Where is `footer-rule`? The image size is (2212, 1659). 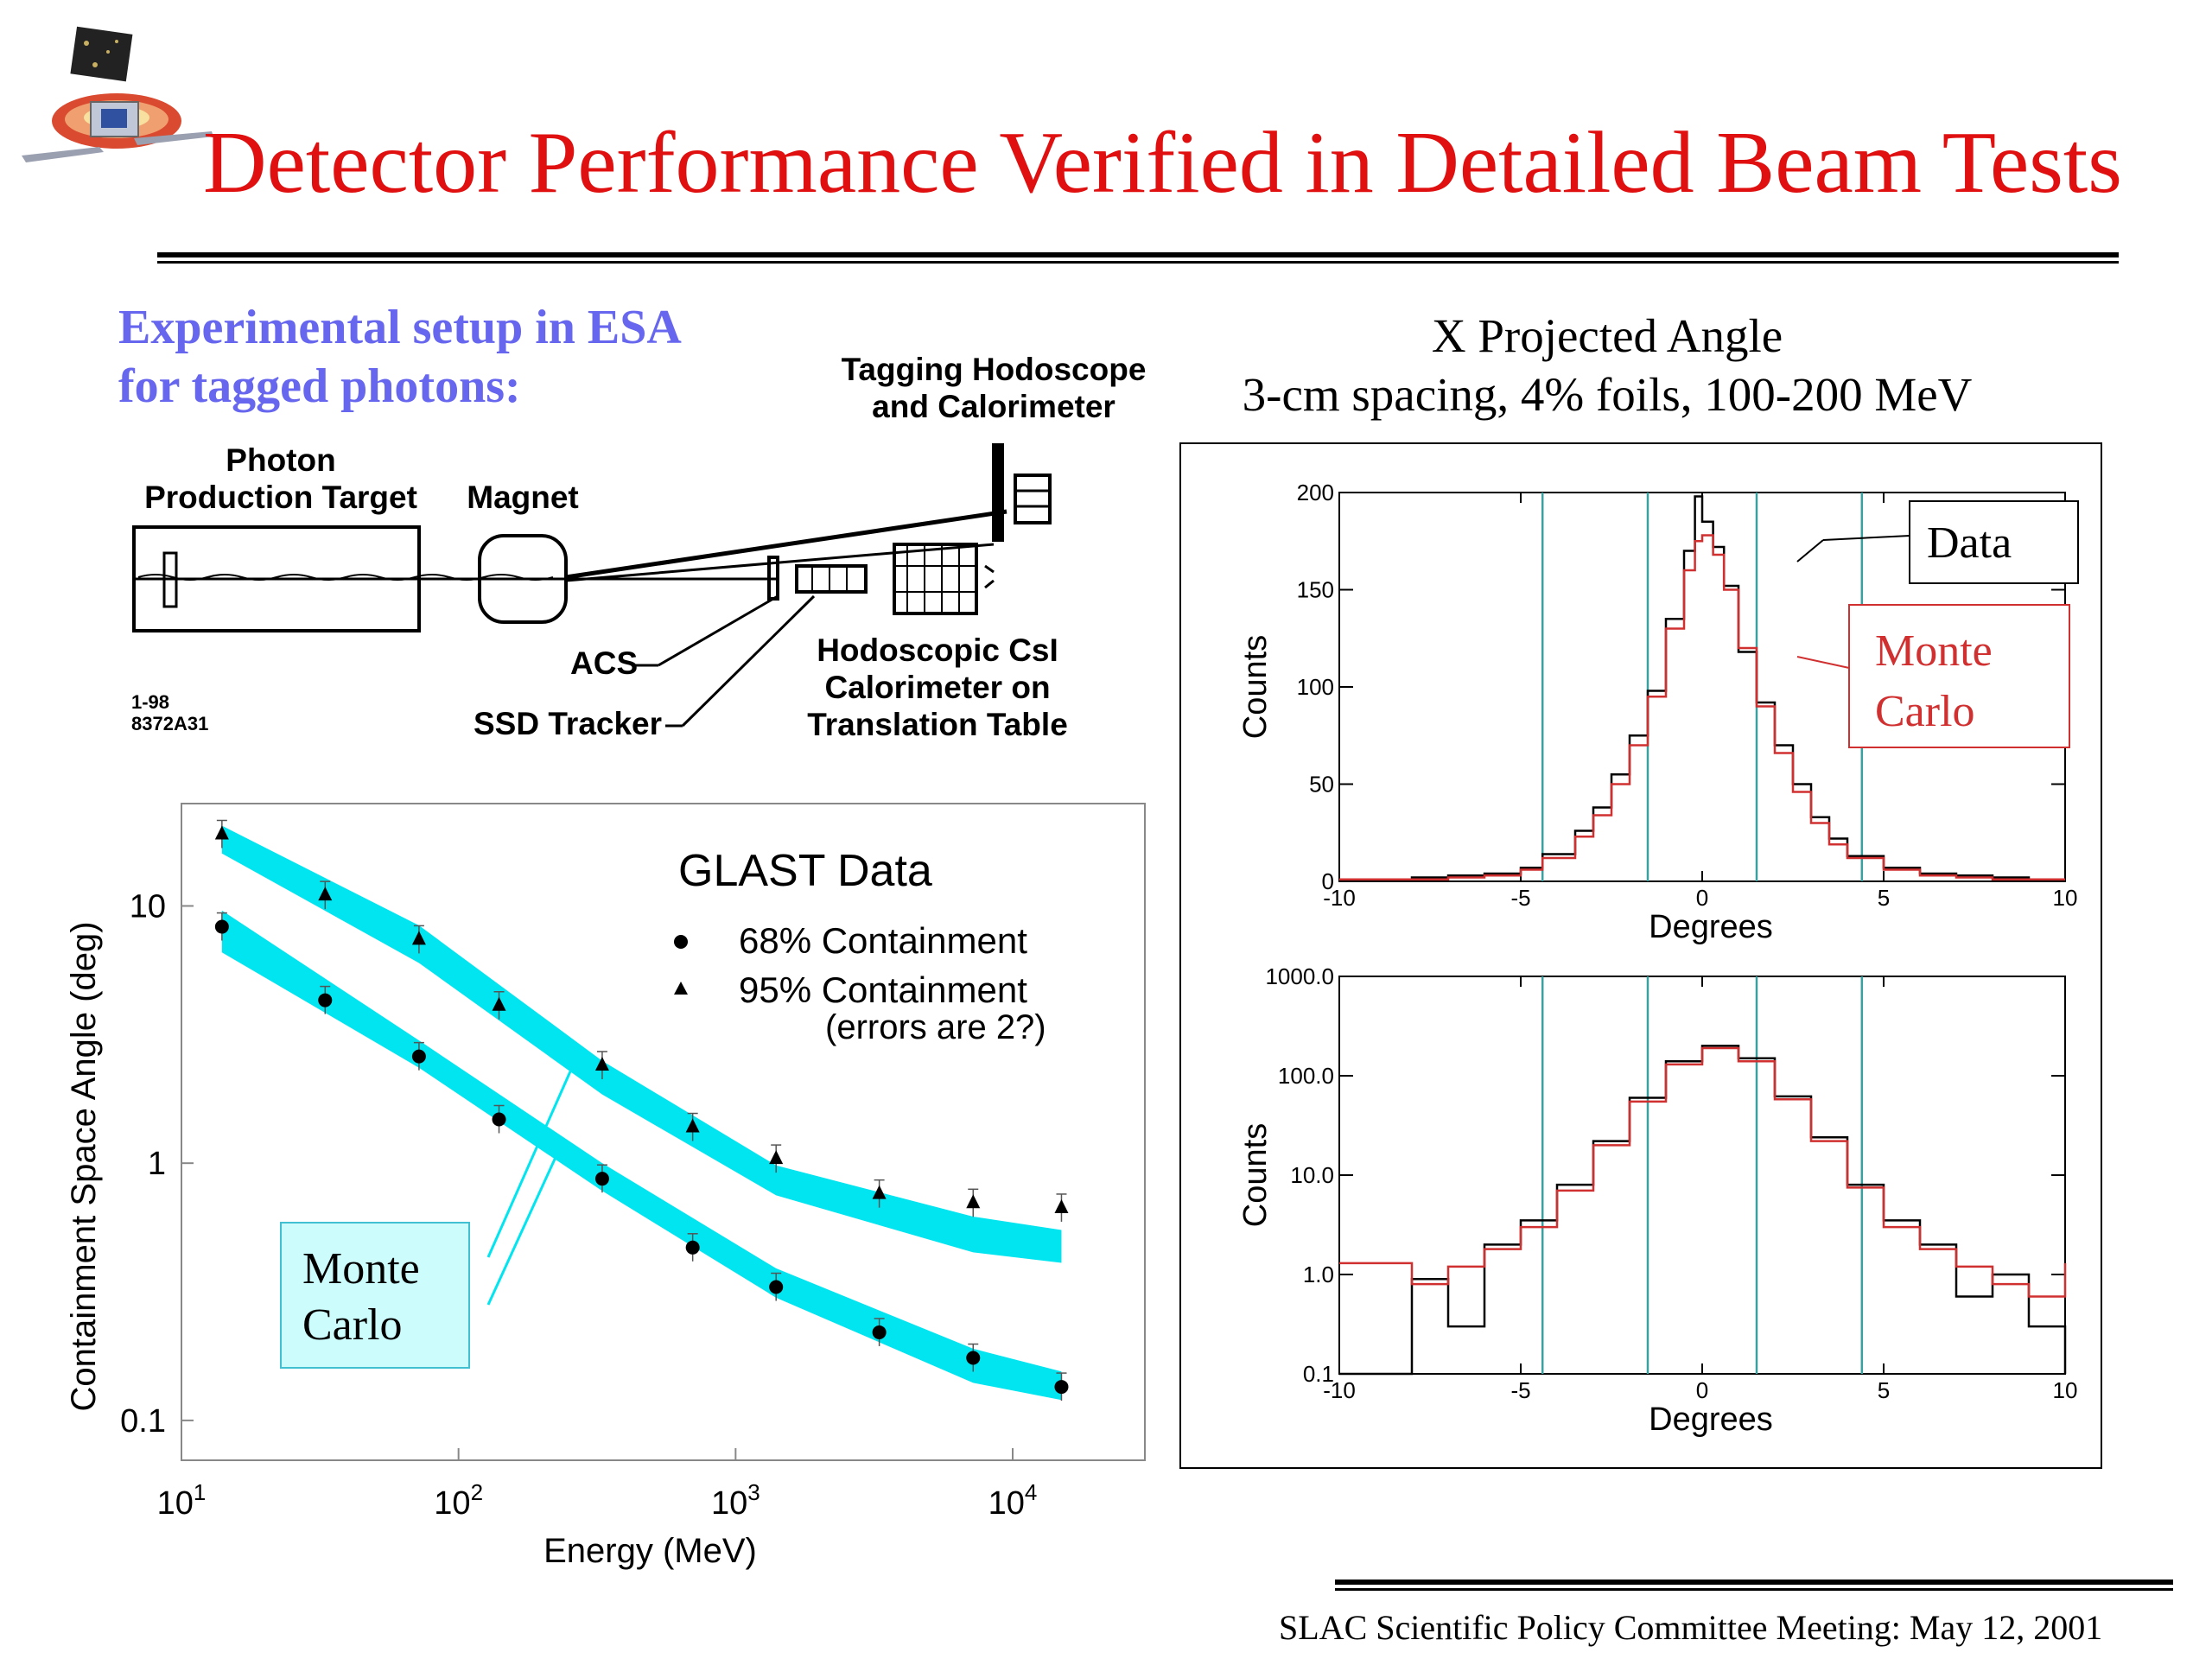 footer-rule is located at coordinates (1754, 1582).